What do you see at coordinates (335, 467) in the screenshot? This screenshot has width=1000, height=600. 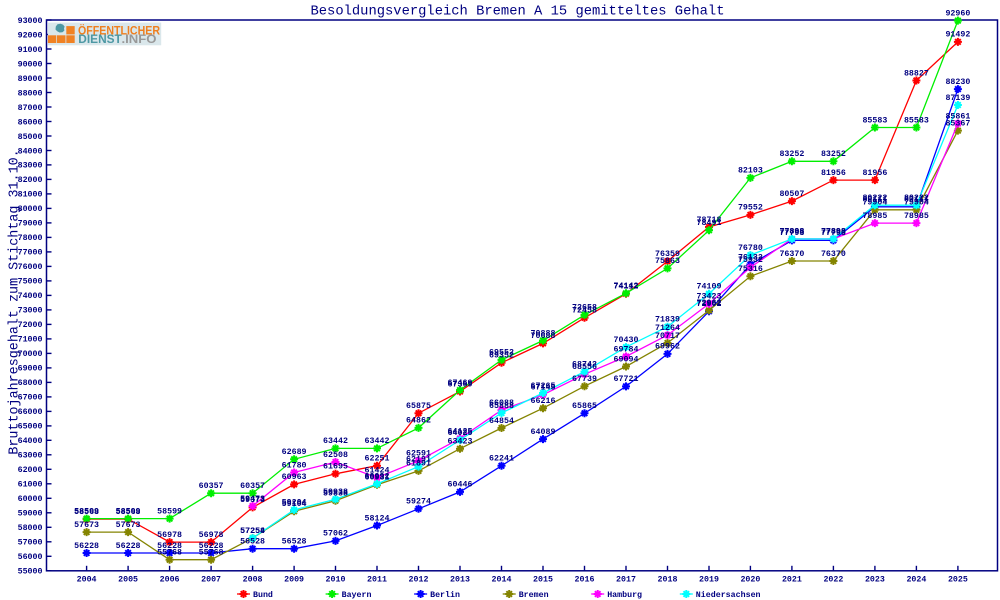 I see `svg-text: 61695` at bounding box center [335, 467].